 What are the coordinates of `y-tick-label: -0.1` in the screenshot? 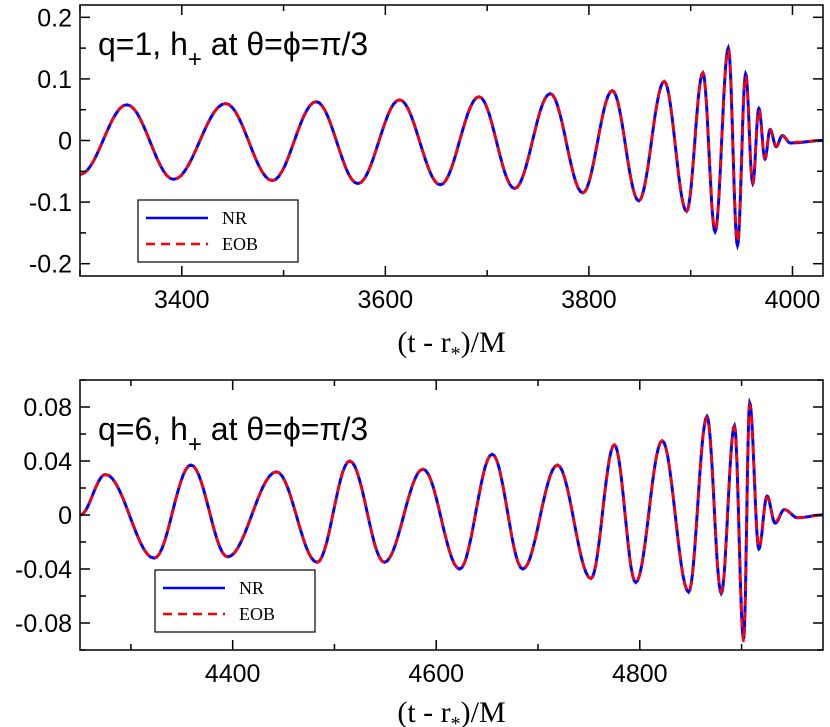 It's located at (50, 203).